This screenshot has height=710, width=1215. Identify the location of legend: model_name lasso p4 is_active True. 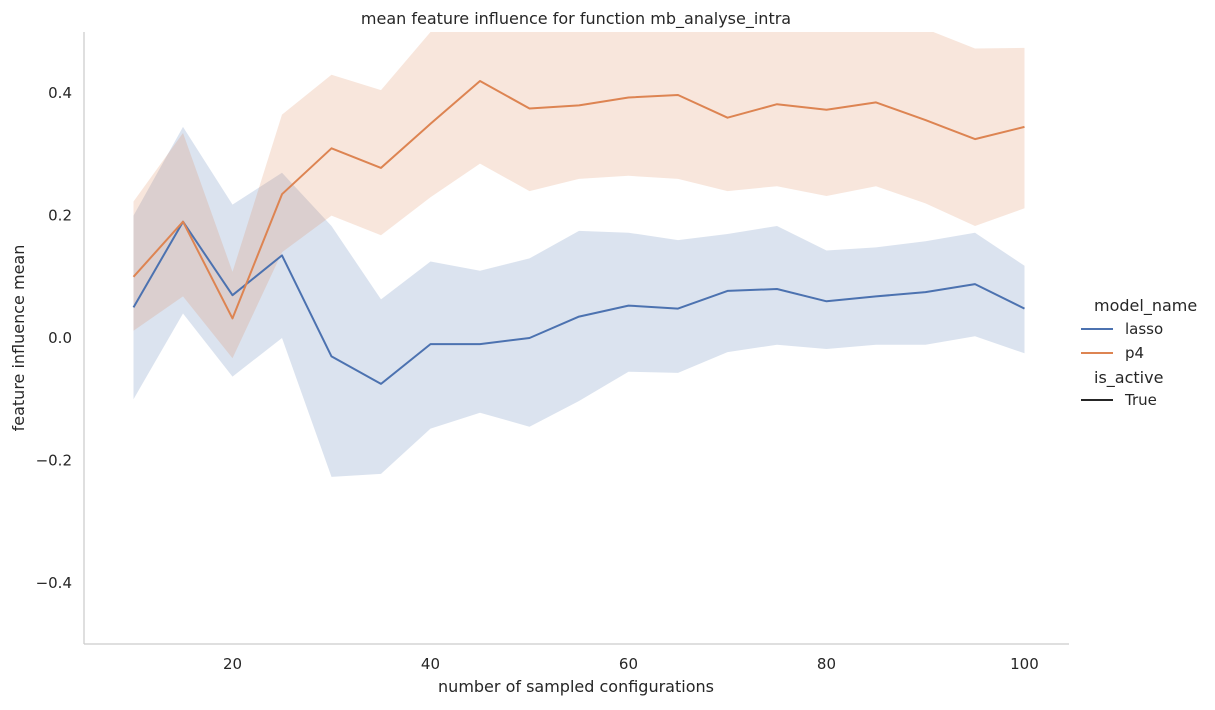
(1139, 352).